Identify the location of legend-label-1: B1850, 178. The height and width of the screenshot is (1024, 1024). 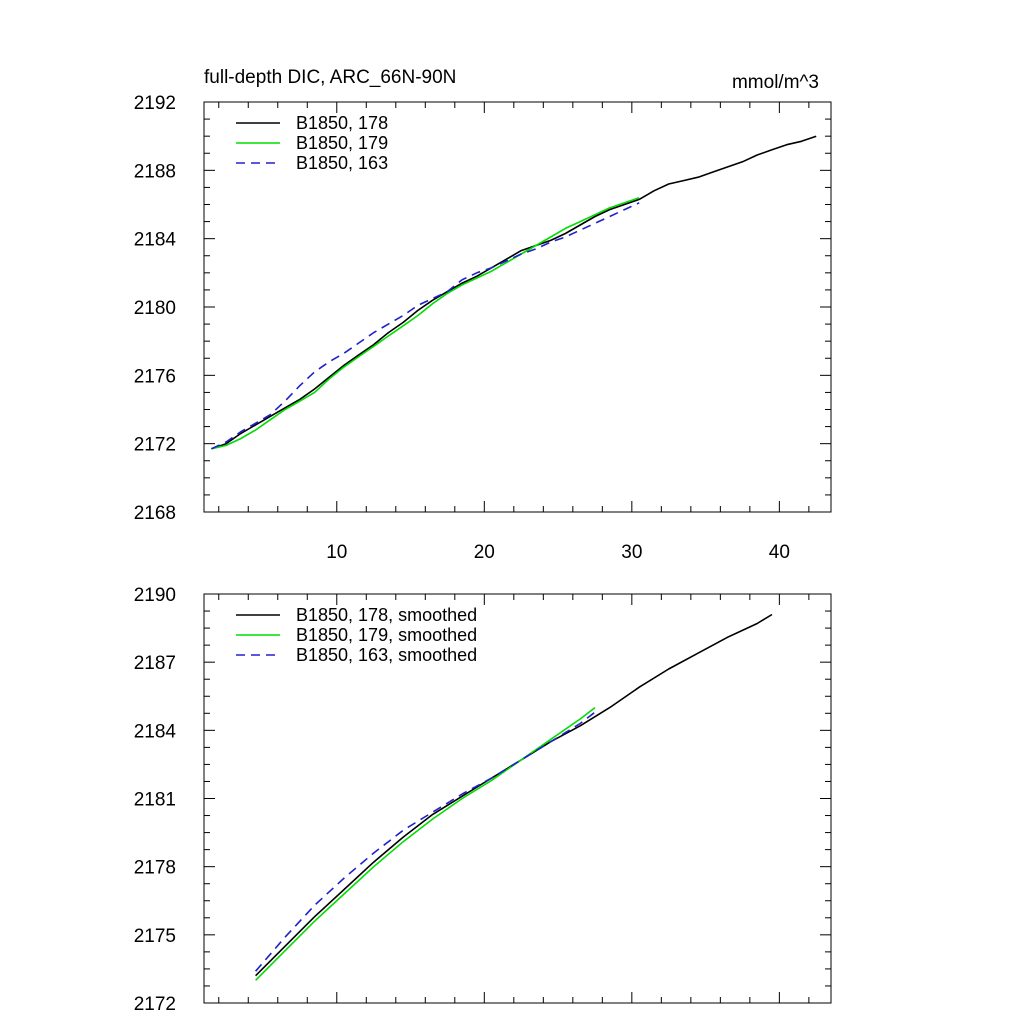
(342, 123).